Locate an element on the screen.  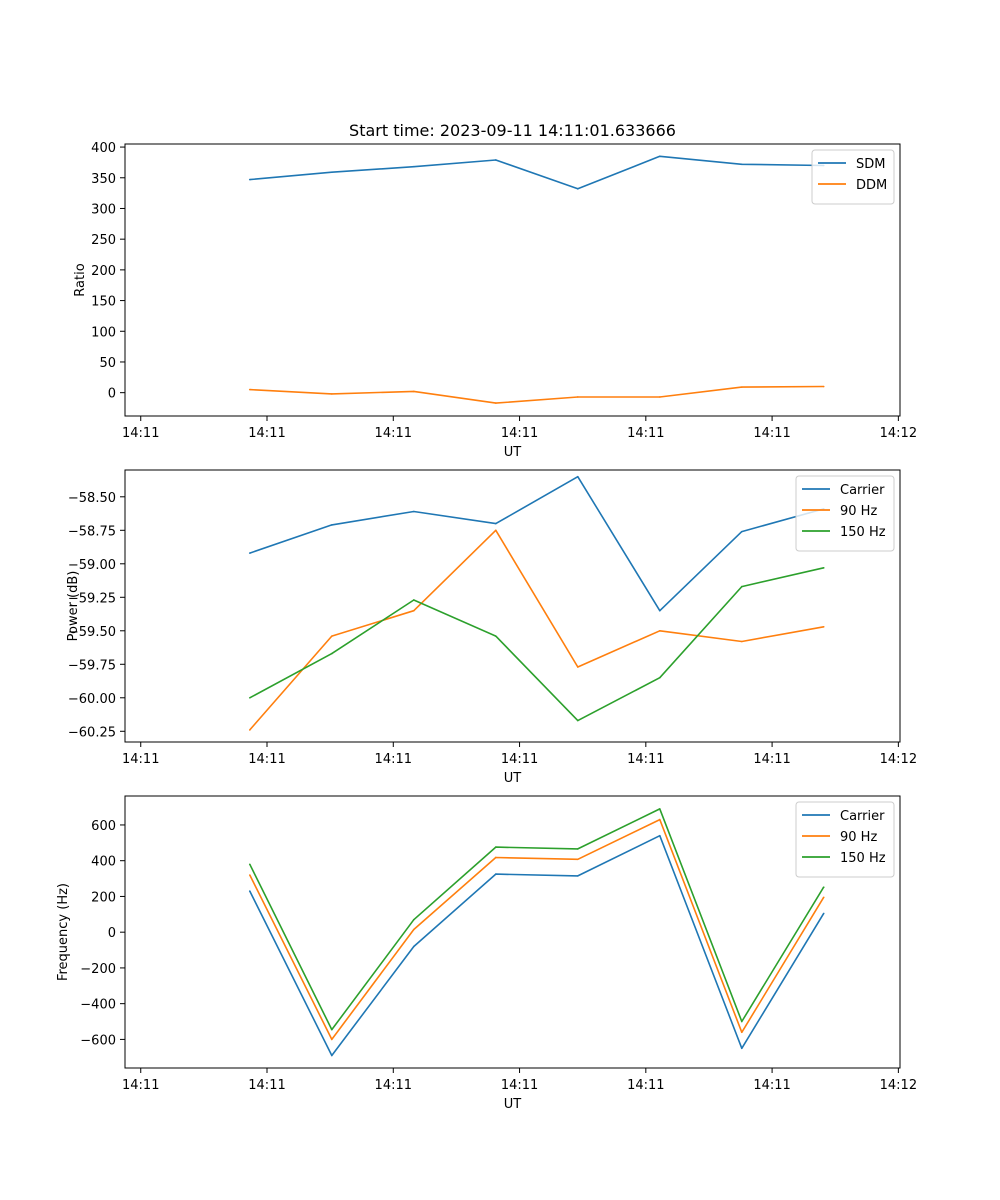
y-tick-label: −600 is located at coordinates (98, 1040).